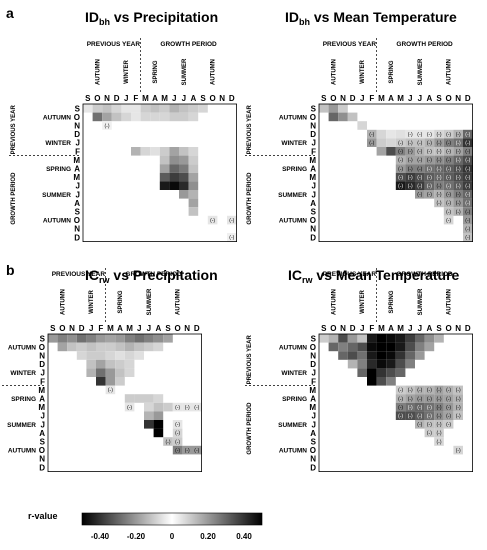 The image size is (487, 550). What do you see at coordinates (421, 71) in the screenshot?
I see `season-top-label: SUMMER` at bounding box center [421, 71].